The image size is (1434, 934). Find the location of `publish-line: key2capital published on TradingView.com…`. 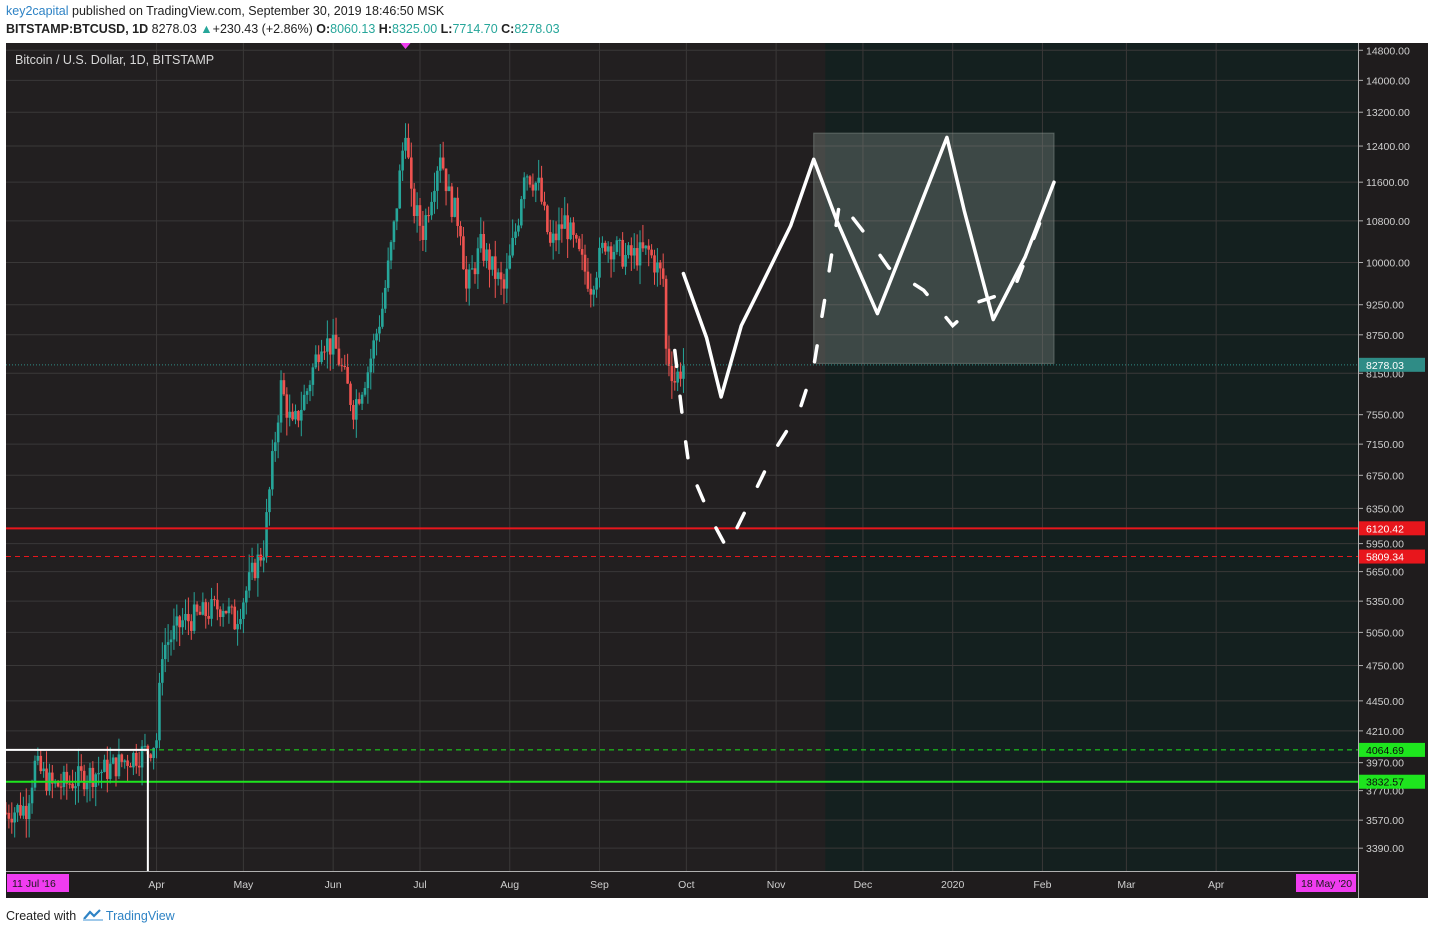

publish-line: key2capital published on TradingView.com… is located at coordinates (225, 11).